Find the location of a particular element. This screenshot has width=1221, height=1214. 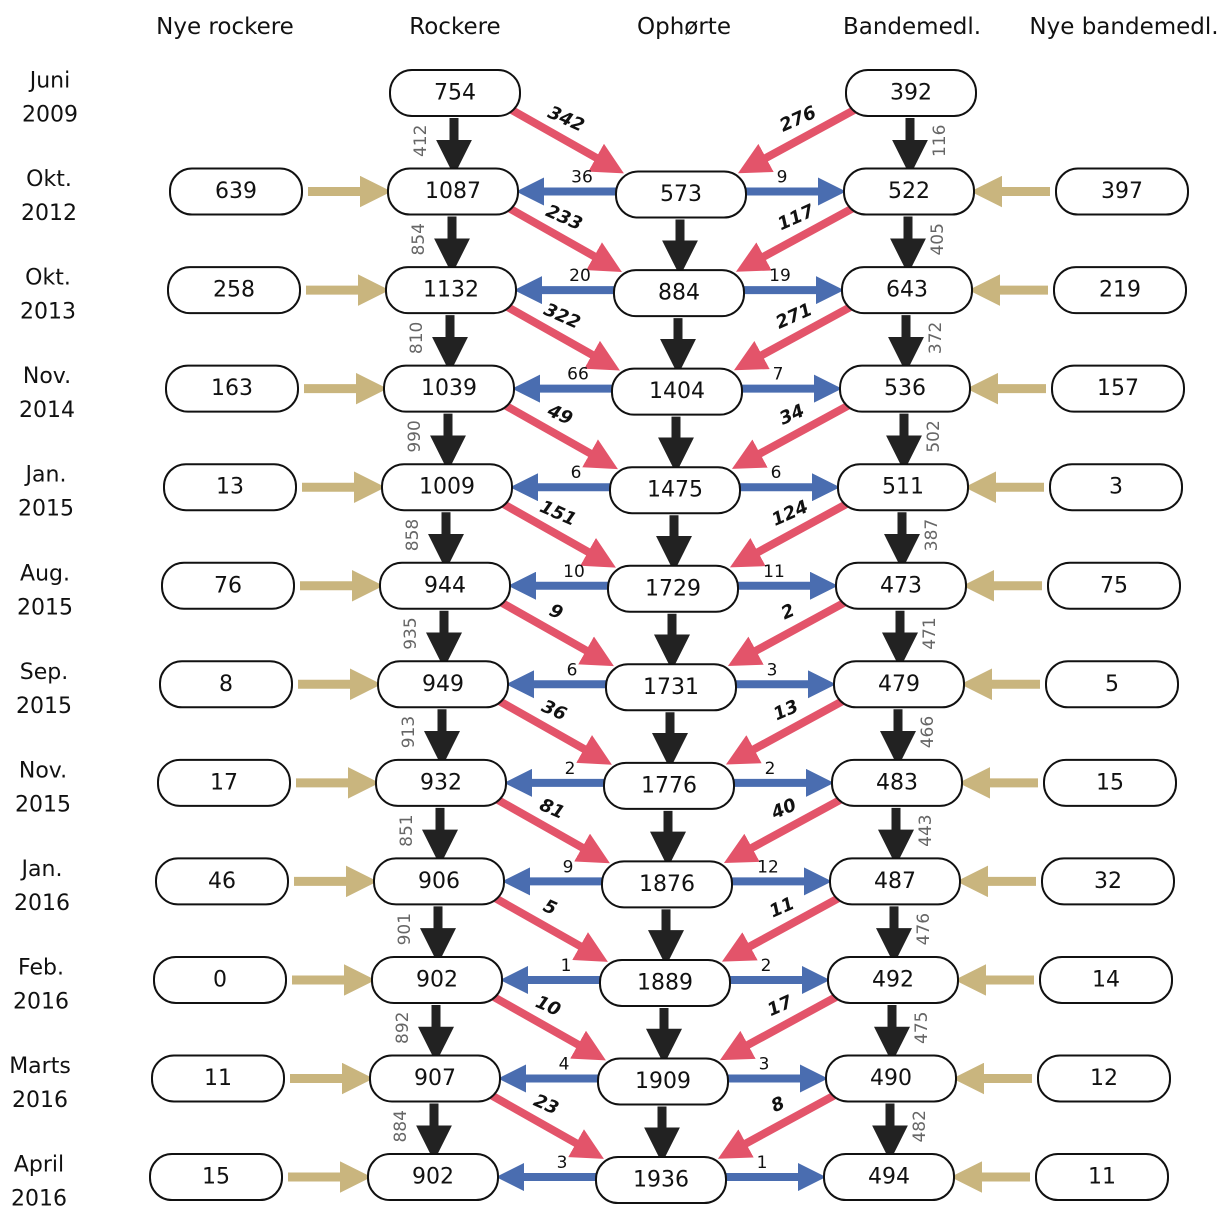

column-header: Bandemedl. is located at coordinates (912, 27).